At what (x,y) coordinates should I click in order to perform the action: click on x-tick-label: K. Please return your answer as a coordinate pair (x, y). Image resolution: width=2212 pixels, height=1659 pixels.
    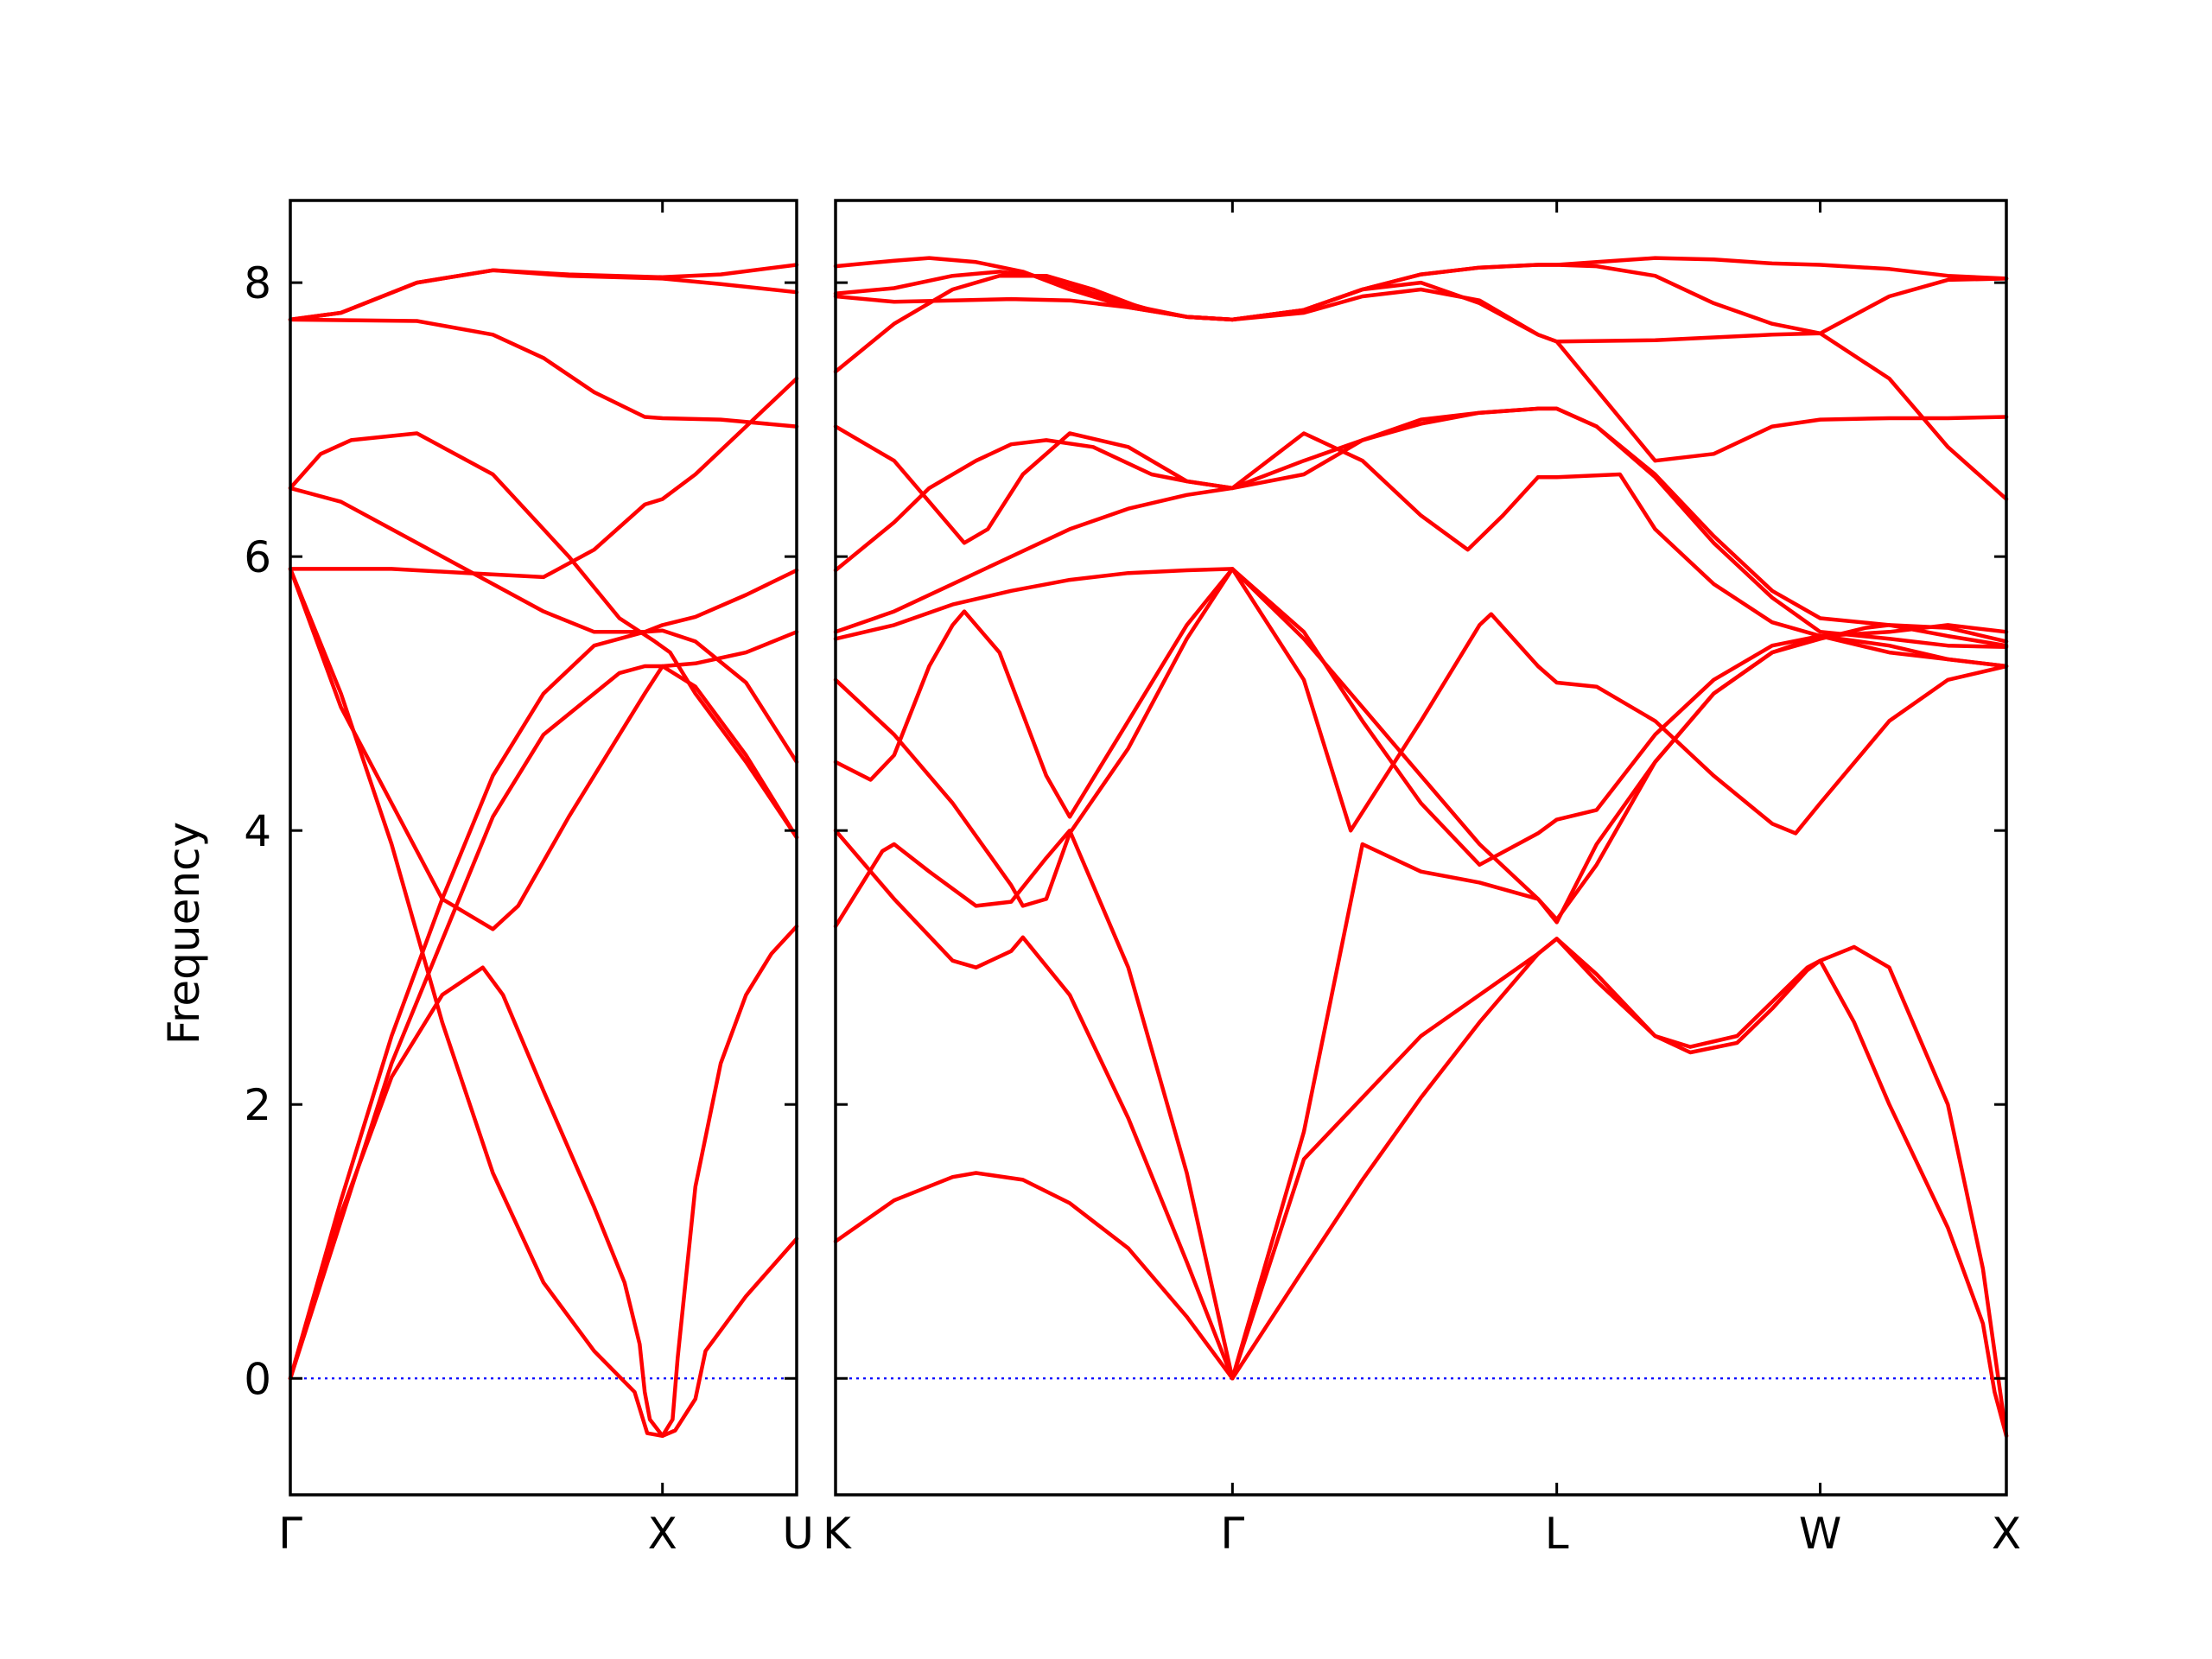
    Looking at the image, I should click on (837, 1534).